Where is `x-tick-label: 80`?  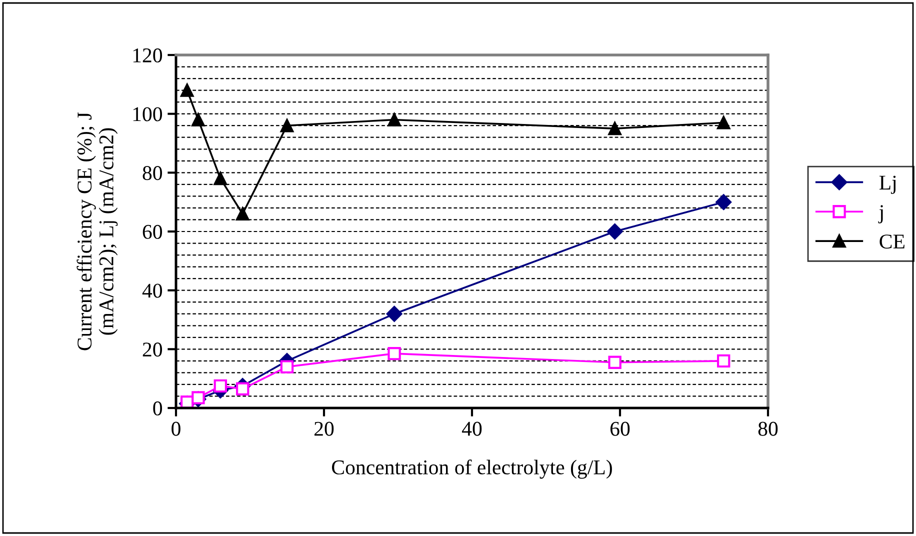
x-tick-label: 80 is located at coordinates (768, 429).